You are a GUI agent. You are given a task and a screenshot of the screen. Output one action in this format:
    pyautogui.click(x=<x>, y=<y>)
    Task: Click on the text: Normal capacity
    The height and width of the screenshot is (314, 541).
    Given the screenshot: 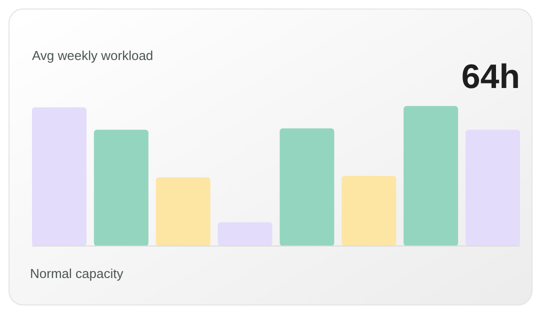 What is the action you would take?
    pyautogui.click(x=77, y=273)
    